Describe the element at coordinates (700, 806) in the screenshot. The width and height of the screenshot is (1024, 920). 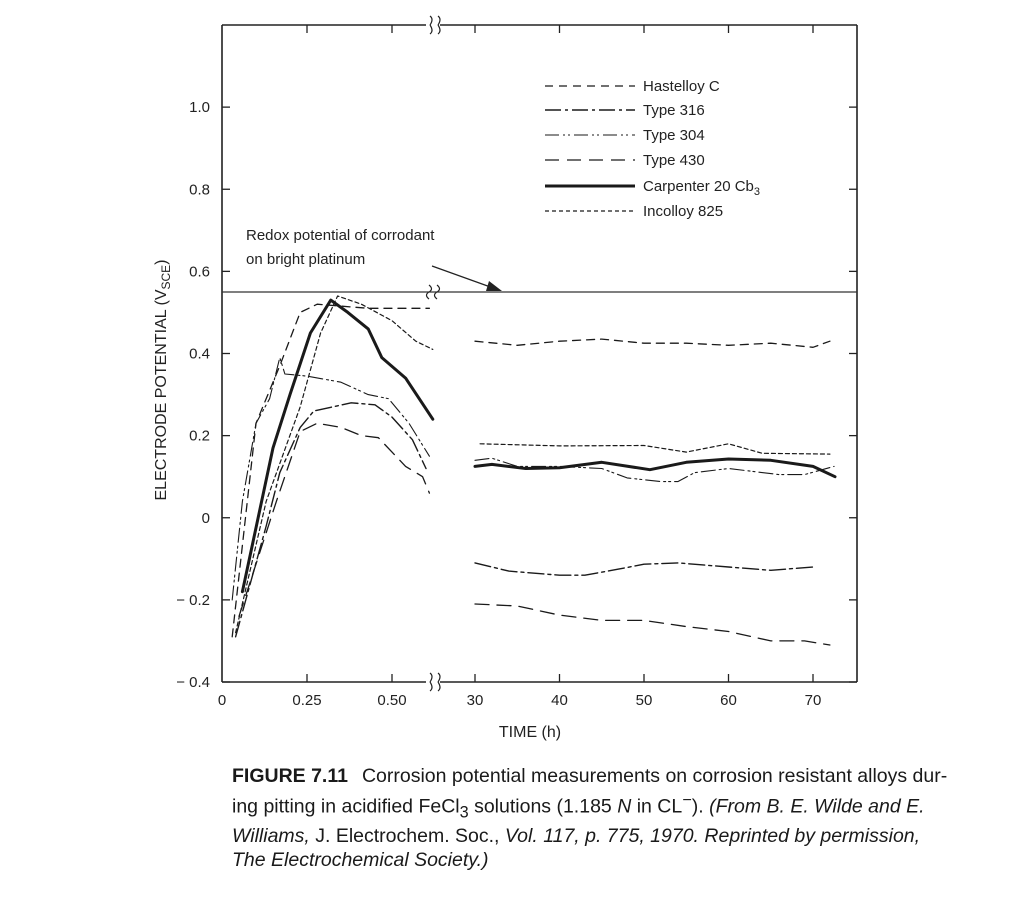
I see `caption-text: ).` at that location.